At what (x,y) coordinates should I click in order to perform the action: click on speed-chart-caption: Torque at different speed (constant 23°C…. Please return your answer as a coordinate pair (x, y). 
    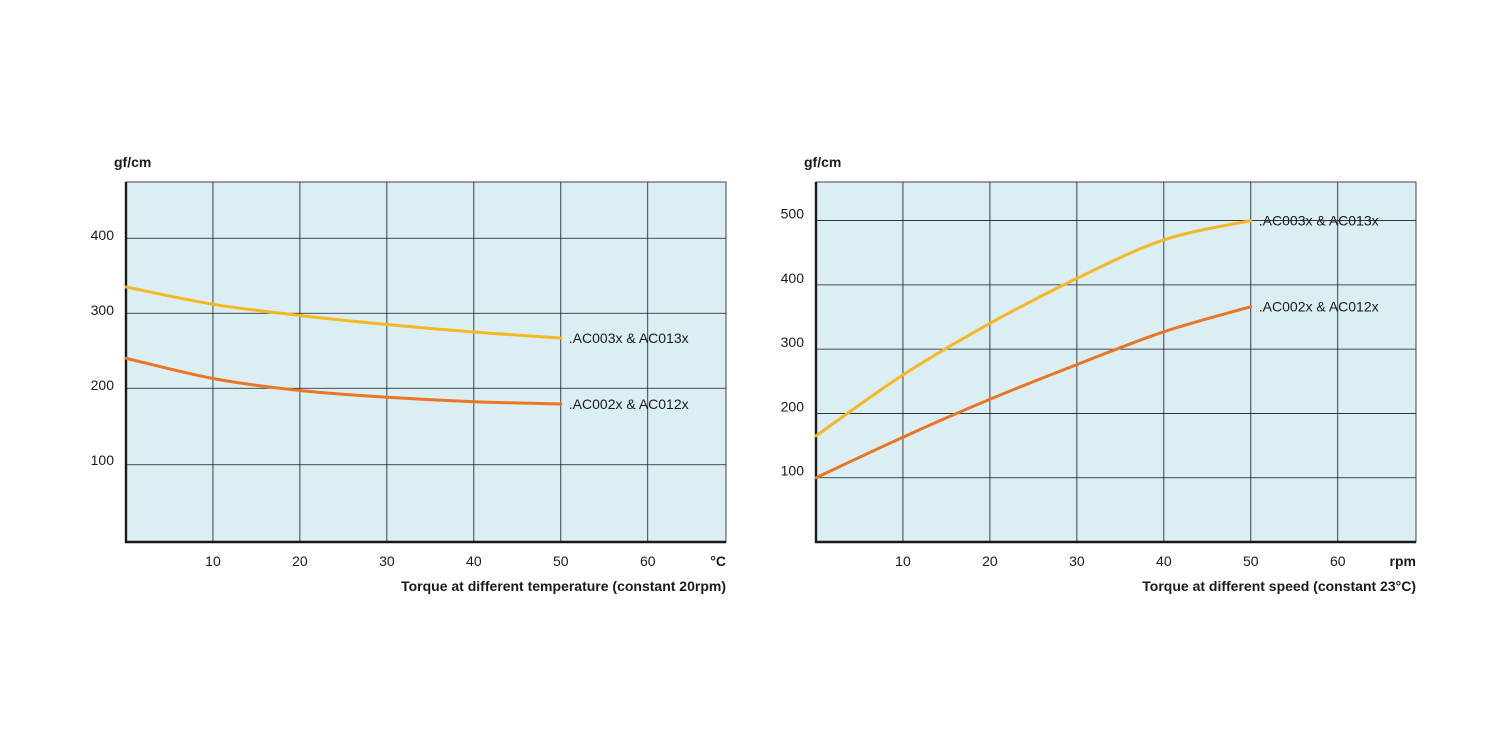
    Looking at the image, I should click on (1279, 586).